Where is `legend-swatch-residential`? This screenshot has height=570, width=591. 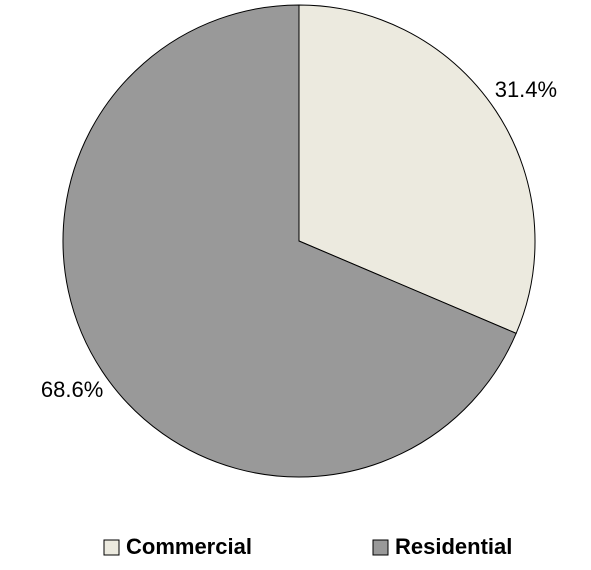
legend-swatch-residential is located at coordinates (380, 547).